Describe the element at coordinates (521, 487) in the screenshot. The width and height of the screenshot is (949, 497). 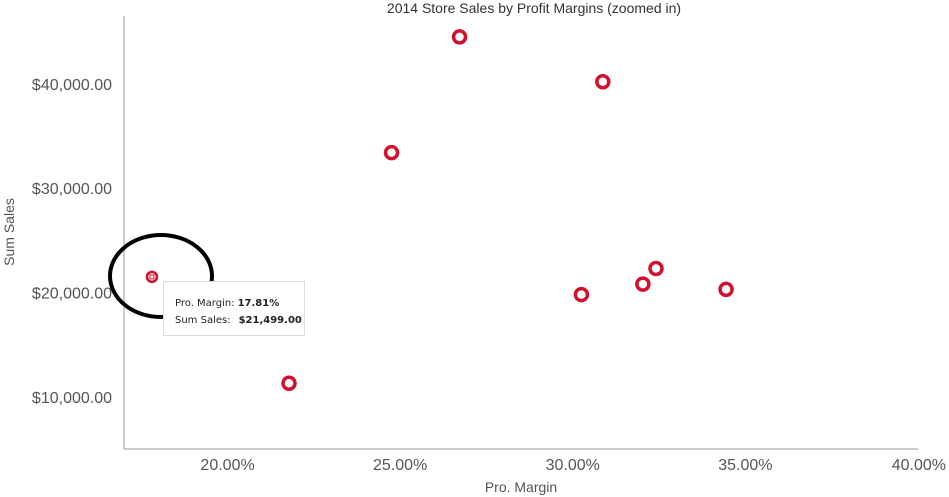
I see `x-axis-title: Pro. Margin` at that location.